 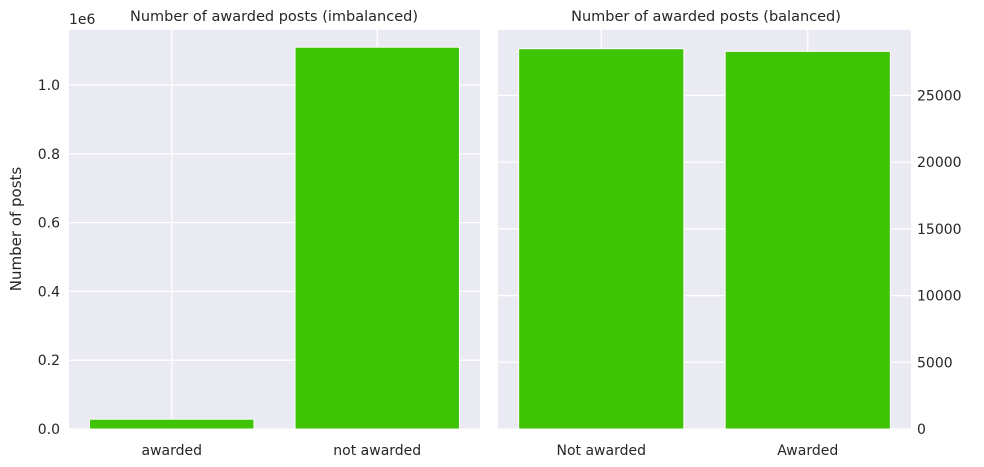 I want to click on y-tick-label: 0.0, so click(x=49, y=430).